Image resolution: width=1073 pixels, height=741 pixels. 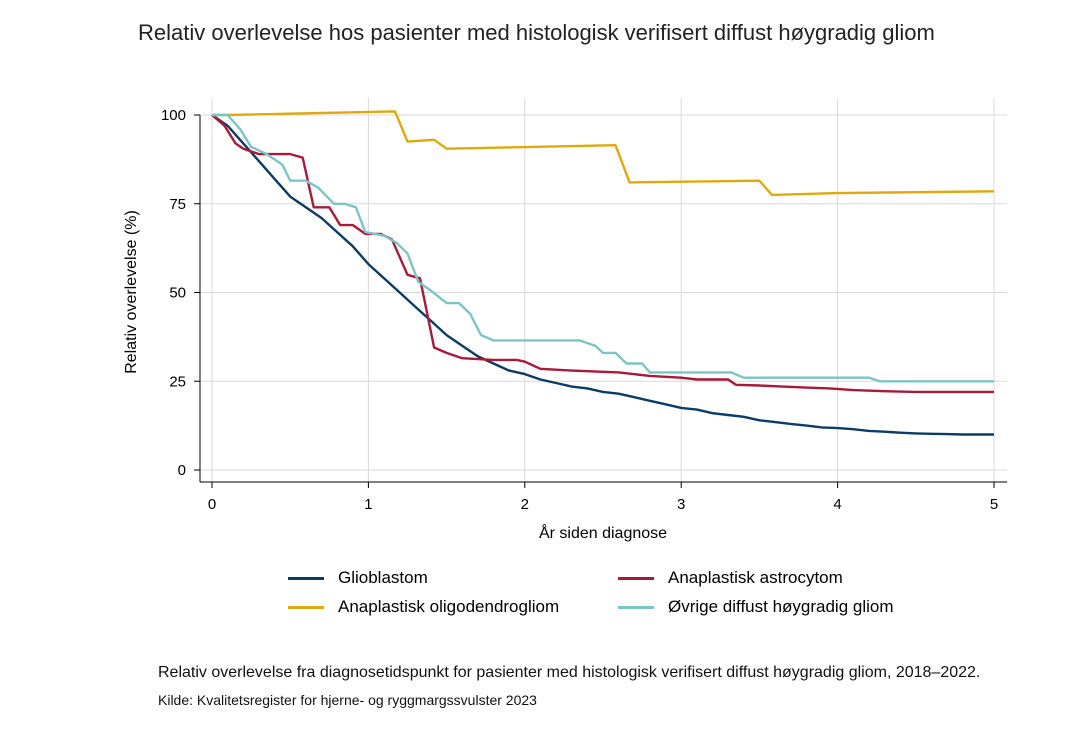 I want to click on y-tick-label: 25, so click(x=177, y=381).